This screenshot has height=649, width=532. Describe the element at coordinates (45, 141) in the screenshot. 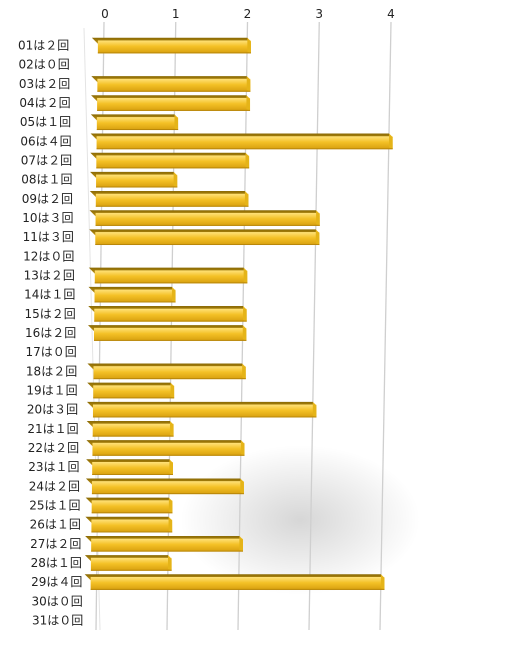

I see `category-label: 06は４回` at that location.